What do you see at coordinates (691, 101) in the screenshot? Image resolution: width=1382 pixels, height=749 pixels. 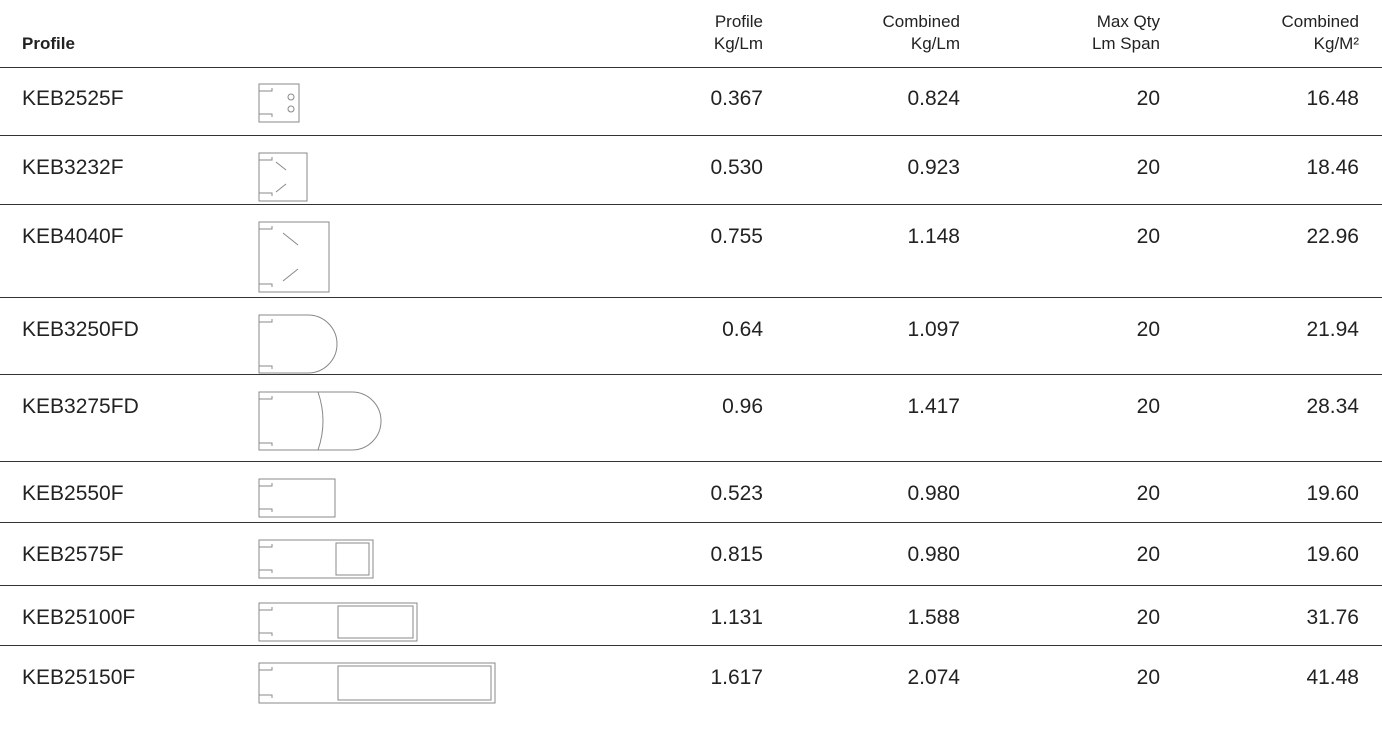 I see `table-row: KEB2525F 0.367 0.824 20 16.48` at bounding box center [691, 101].